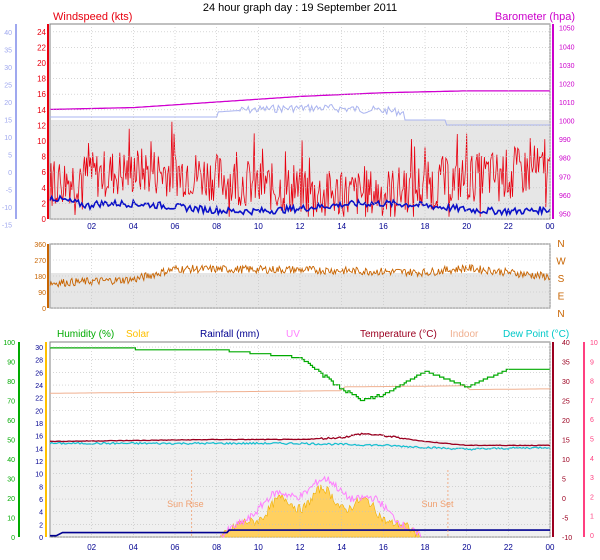  What do you see at coordinates (592, 497) in the screenshot?
I see `uv-tick: 2` at bounding box center [592, 497].